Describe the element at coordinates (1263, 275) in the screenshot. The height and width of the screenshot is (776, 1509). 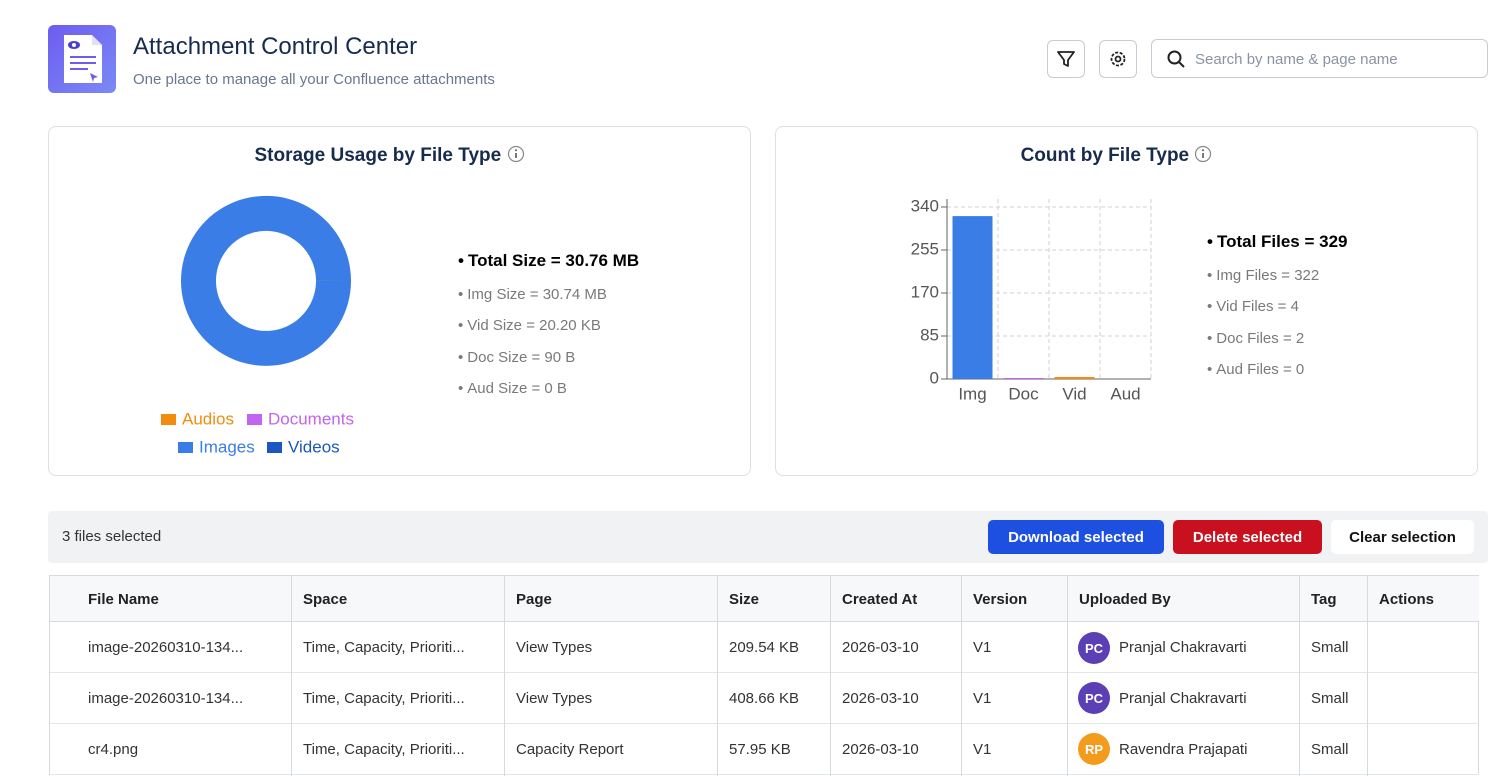
I see `summary-item: Img Files = 322` at that location.